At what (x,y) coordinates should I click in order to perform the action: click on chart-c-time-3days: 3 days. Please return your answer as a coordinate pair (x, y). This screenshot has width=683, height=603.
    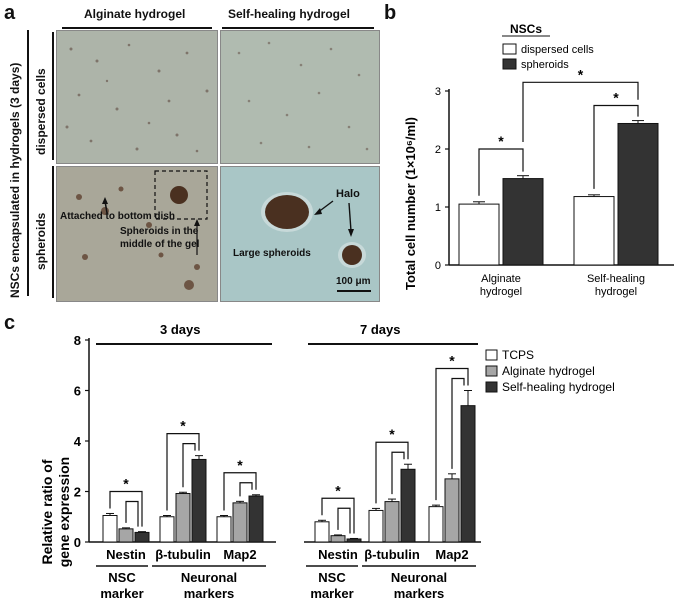
    Looking at the image, I should click on (180, 329).